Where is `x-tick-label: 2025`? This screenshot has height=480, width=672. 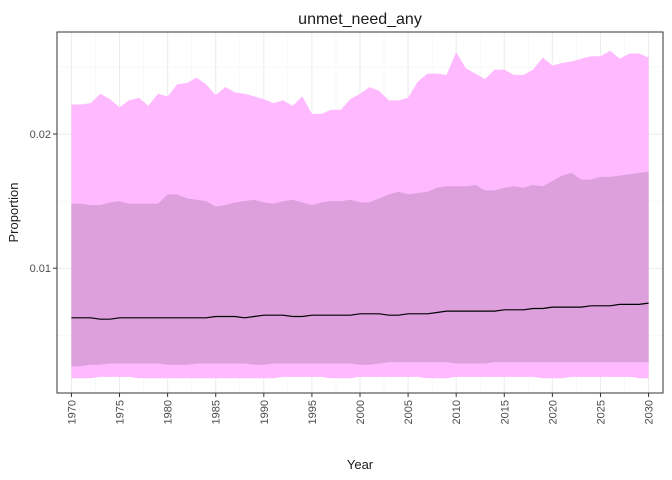 x-tick-label: 2025 is located at coordinates (601, 412).